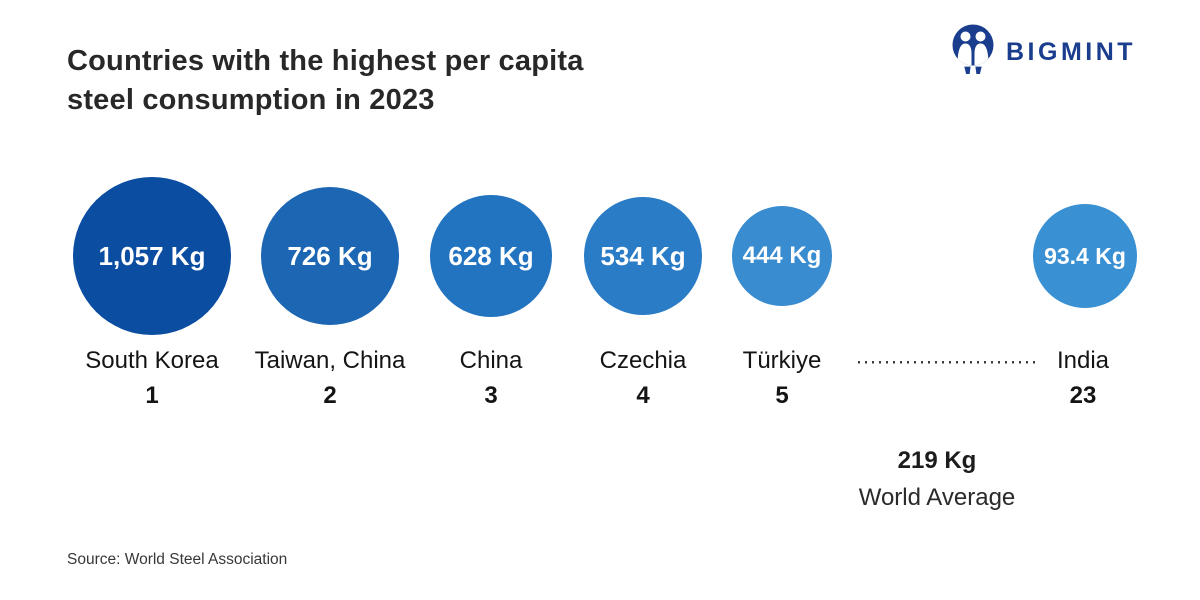 This screenshot has width=1200, height=600. Describe the element at coordinates (152, 378) in the screenshot. I see `label-block-south-korea: South Korea 1` at that location.